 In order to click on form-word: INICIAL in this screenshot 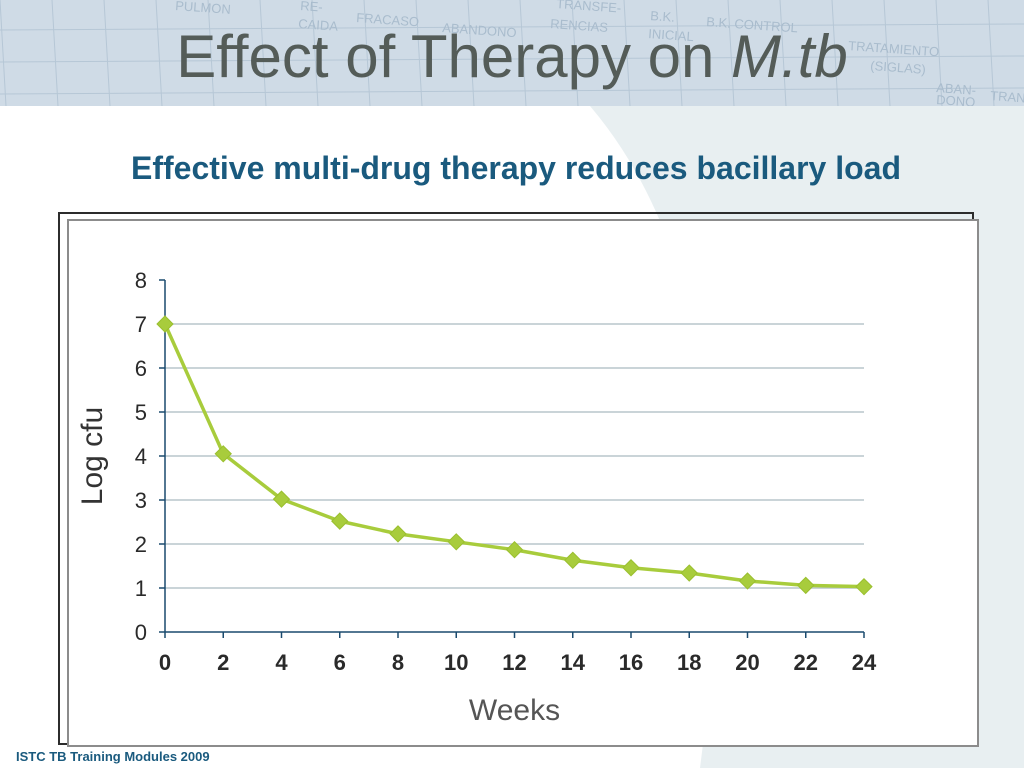, I will do `click(671, 35)`.